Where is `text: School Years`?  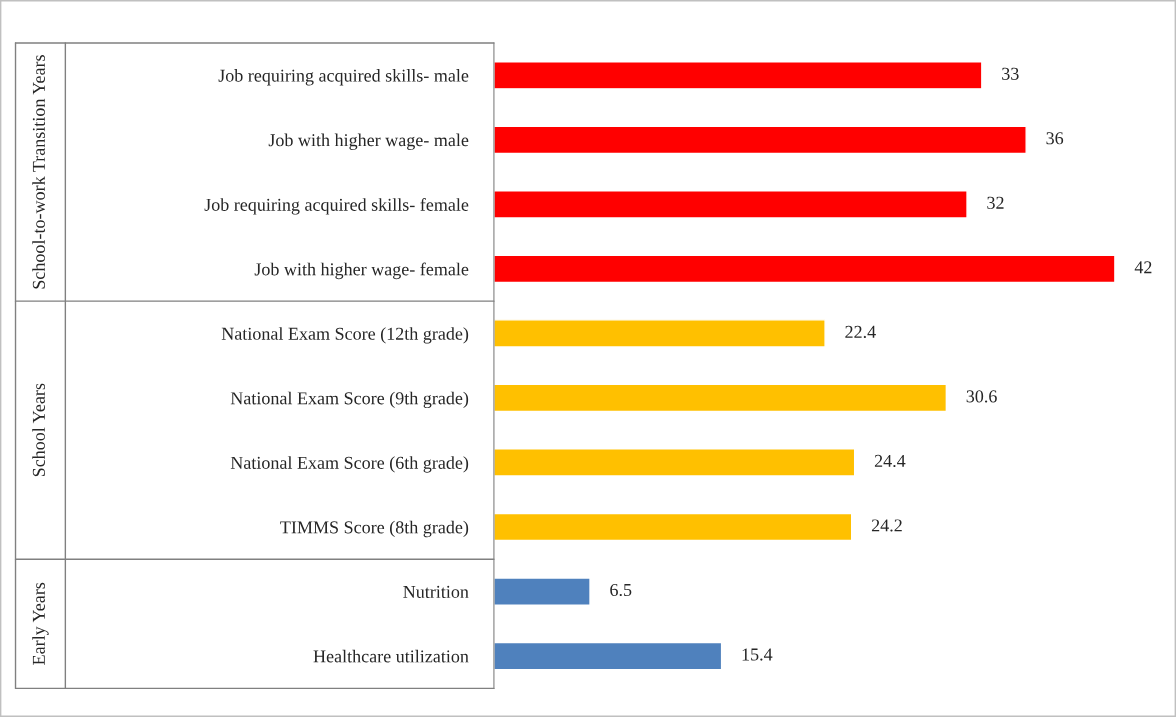 text: School Years is located at coordinates (38, 430).